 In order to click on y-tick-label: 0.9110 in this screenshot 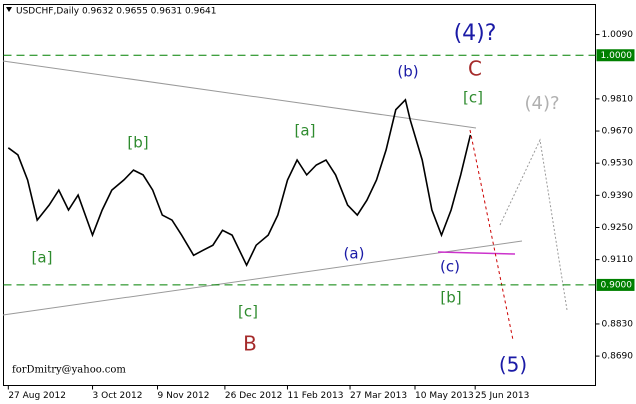, I will do `click(618, 260)`.